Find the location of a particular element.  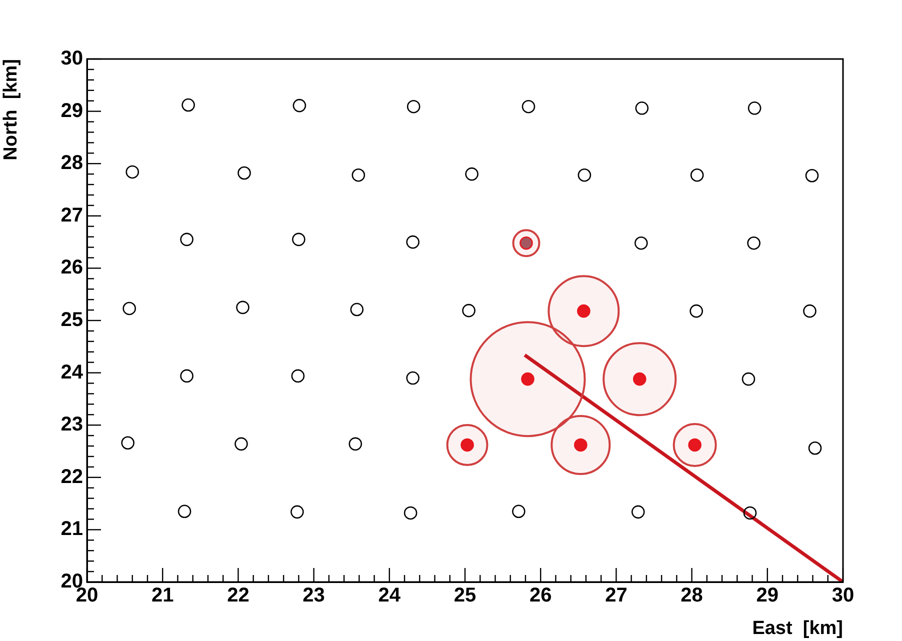

x-tick-label: 27 is located at coordinates (616, 595).